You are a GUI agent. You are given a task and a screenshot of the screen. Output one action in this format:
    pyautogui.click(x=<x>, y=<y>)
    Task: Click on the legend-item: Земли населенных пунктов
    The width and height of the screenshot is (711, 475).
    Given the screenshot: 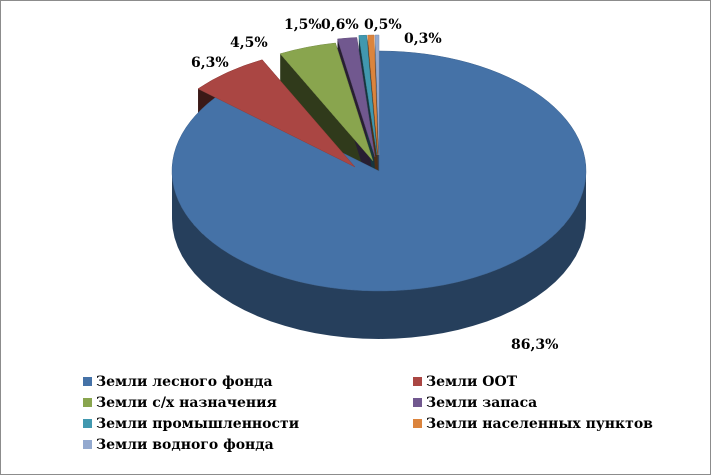 What is the action you would take?
    pyautogui.click(x=533, y=424)
    